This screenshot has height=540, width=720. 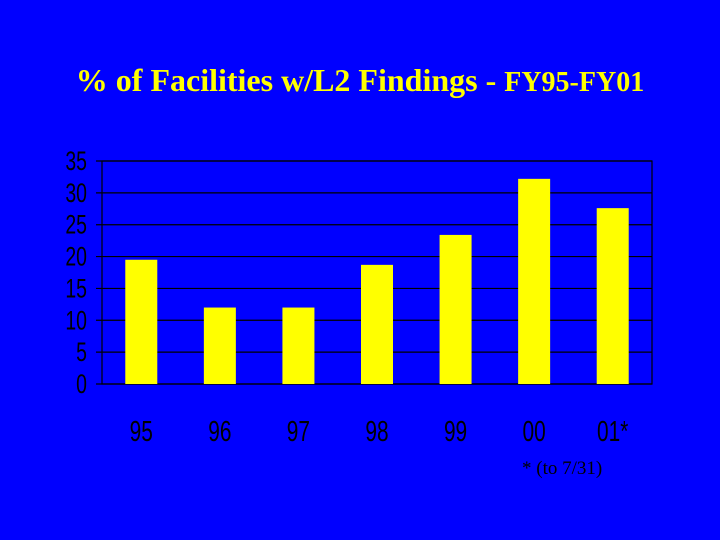 I want to click on x-tick-label: 00, so click(x=534, y=432).